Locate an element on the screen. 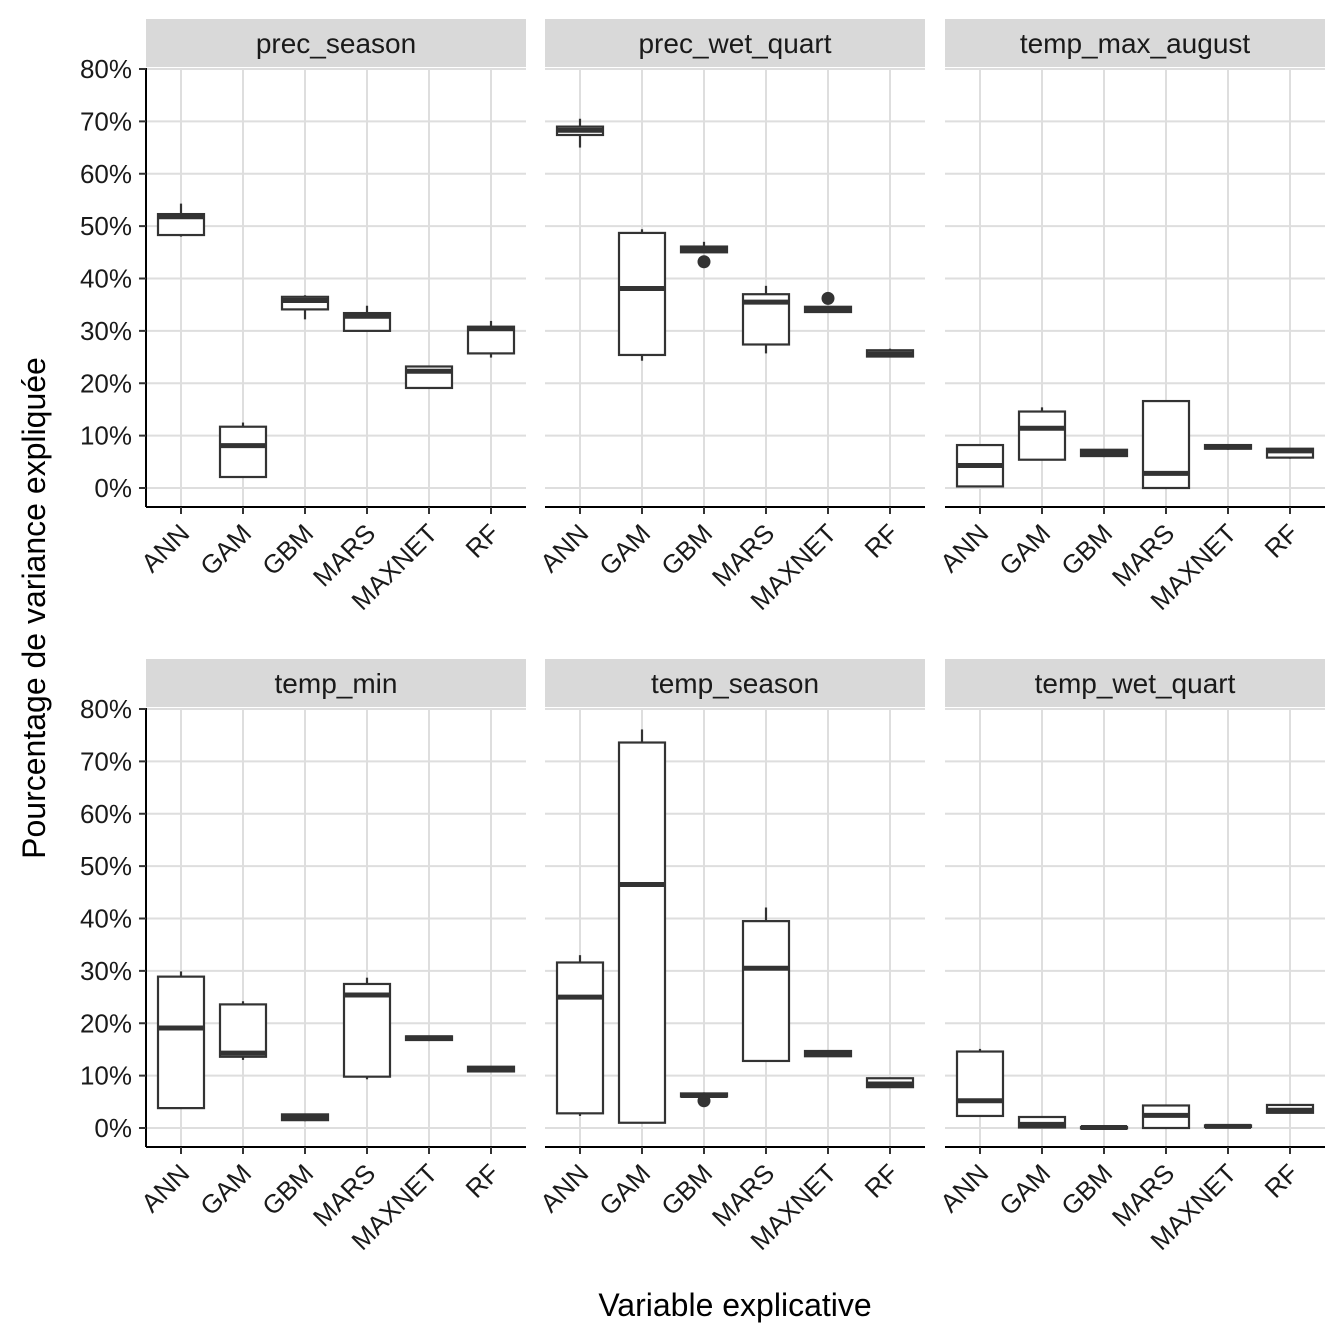 This screenshot has height=1344, width=1344. box-prec_season-GAM is located at coordinates (243, 450).